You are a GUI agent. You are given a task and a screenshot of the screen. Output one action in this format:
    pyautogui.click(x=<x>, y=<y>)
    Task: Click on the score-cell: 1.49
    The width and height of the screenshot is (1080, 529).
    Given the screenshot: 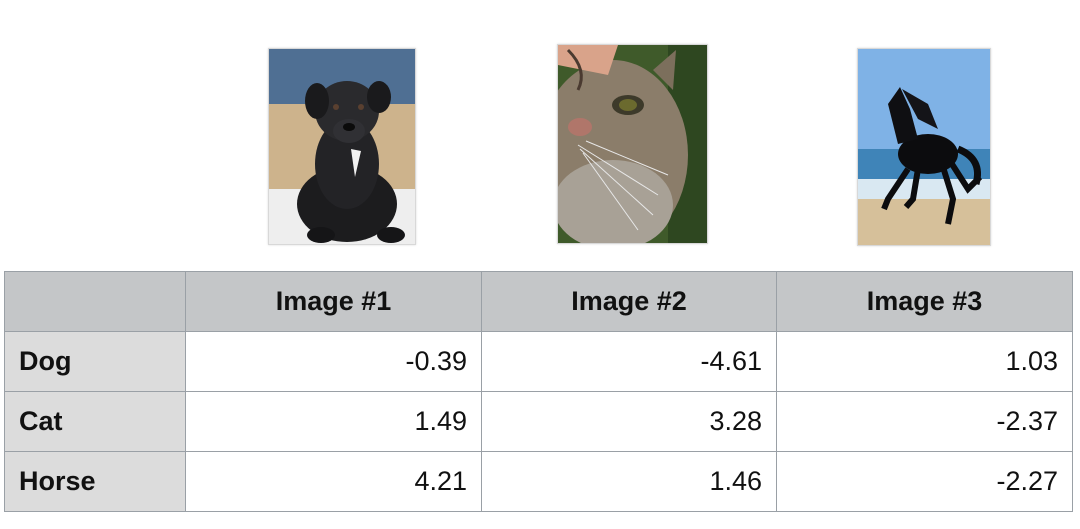 What is the action you would take?
    pyautogui.click(x=333, y=421)
    